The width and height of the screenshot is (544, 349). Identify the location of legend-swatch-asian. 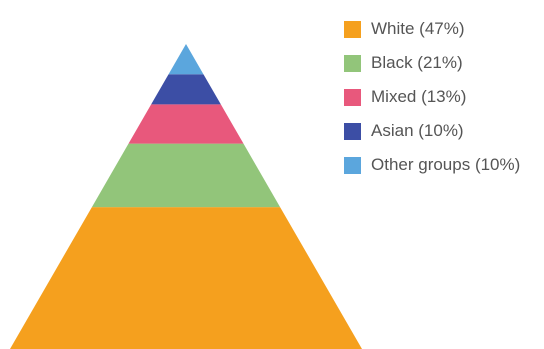
(352, 131).